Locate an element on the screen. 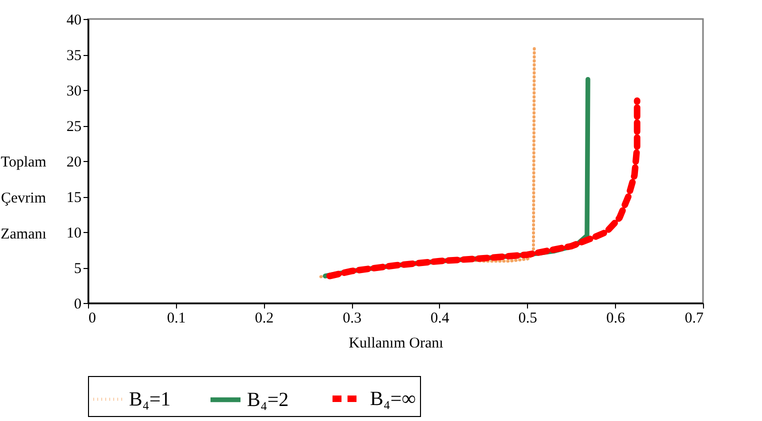  x-tick-label: 0.2 is located at coordinates (264, 318).